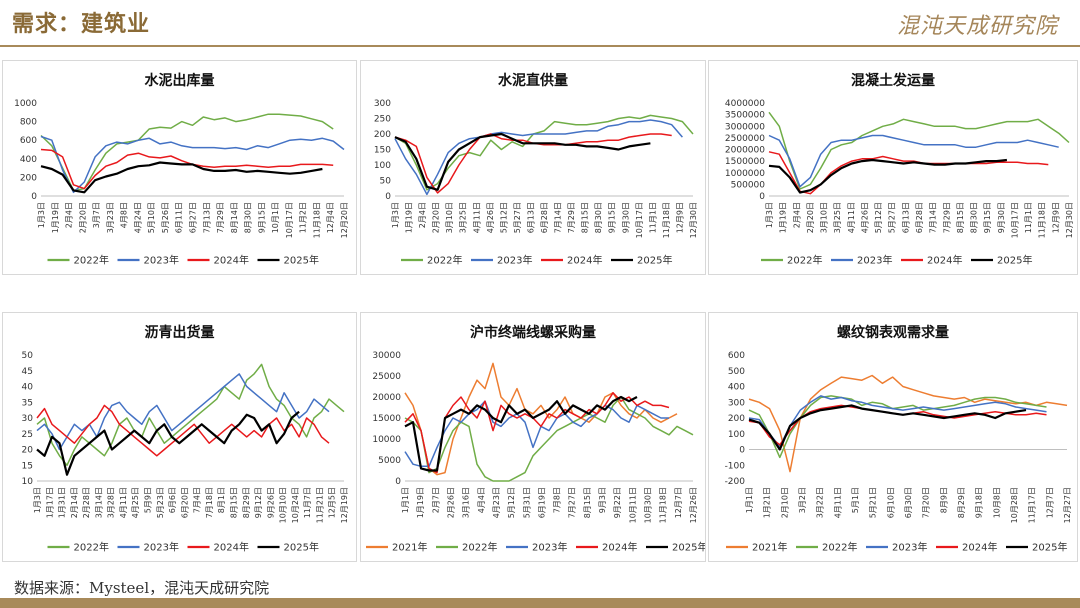 This screenshot has height=608, width=1080. I want to click on x-tick-label: 6月10日, so click(890, 502).